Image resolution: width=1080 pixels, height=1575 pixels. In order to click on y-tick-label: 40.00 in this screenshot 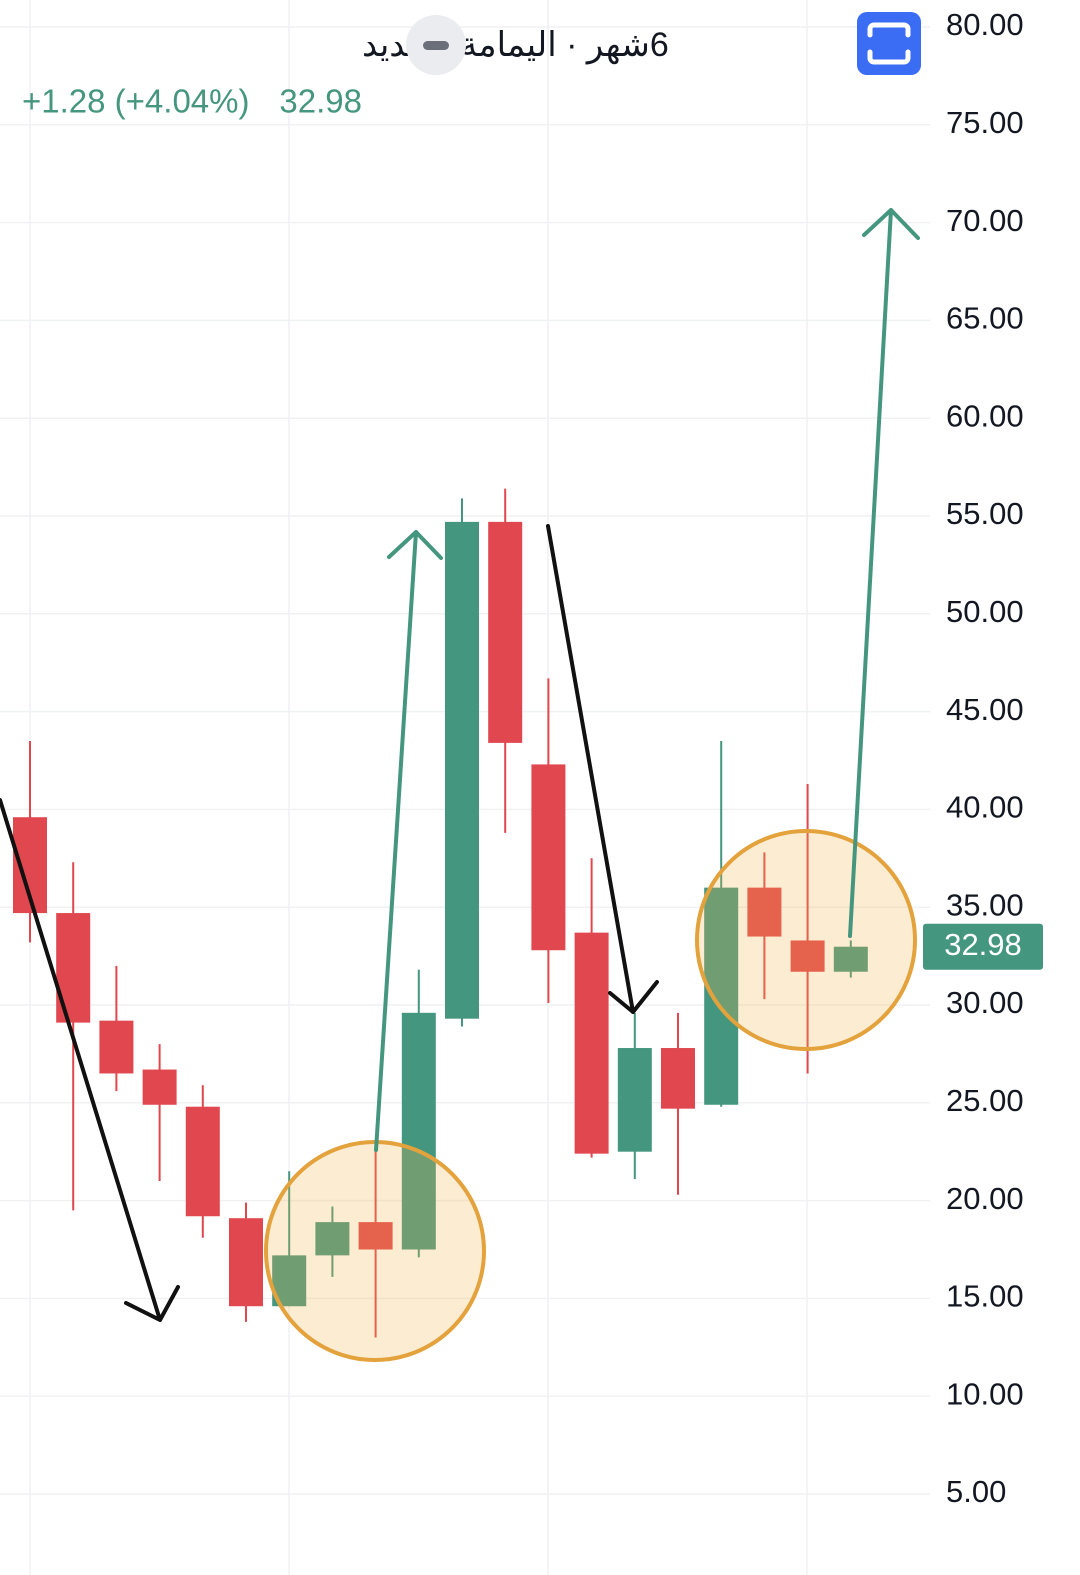, I will do `click(985, 807)`.